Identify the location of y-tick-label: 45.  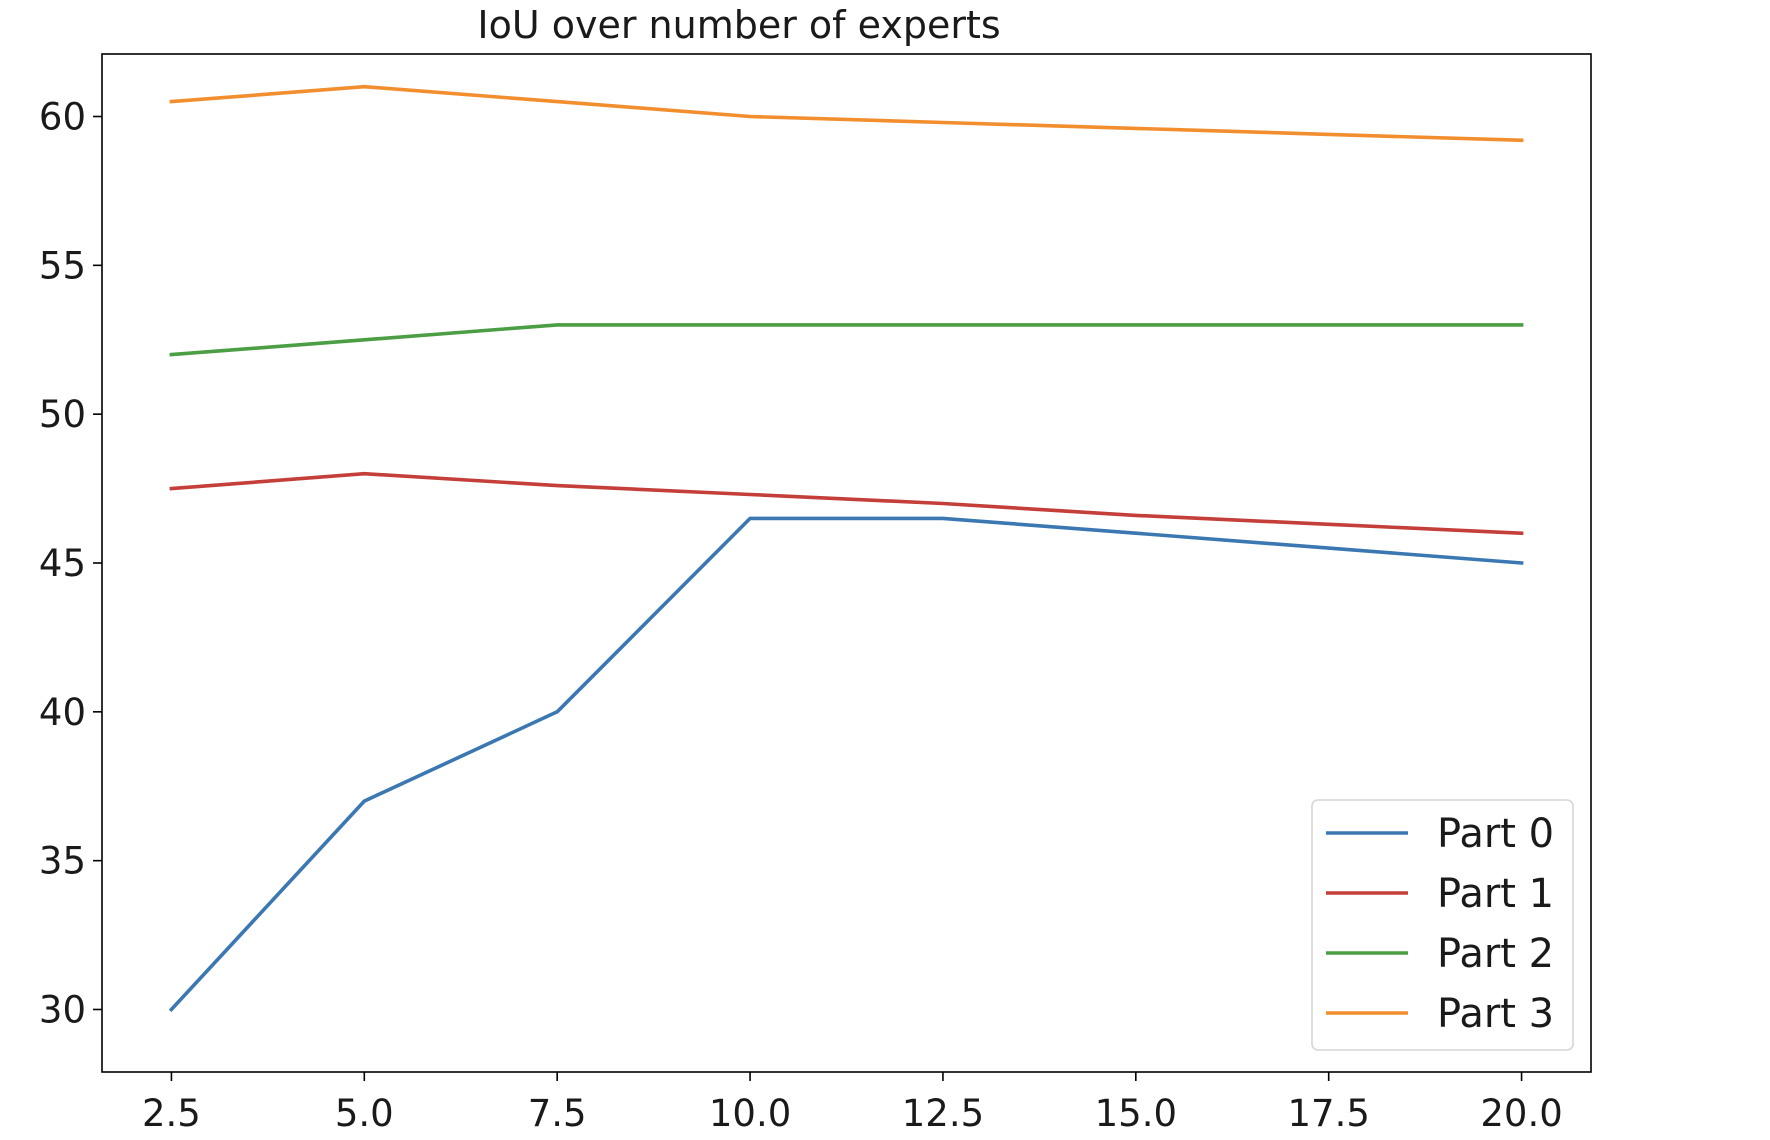
(62, 563).